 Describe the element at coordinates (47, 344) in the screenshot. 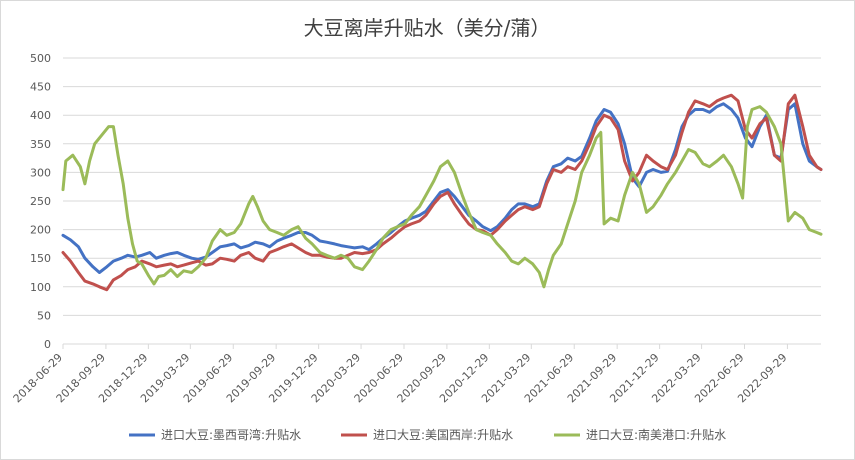

I see `y-tick-label: 0` at that location.